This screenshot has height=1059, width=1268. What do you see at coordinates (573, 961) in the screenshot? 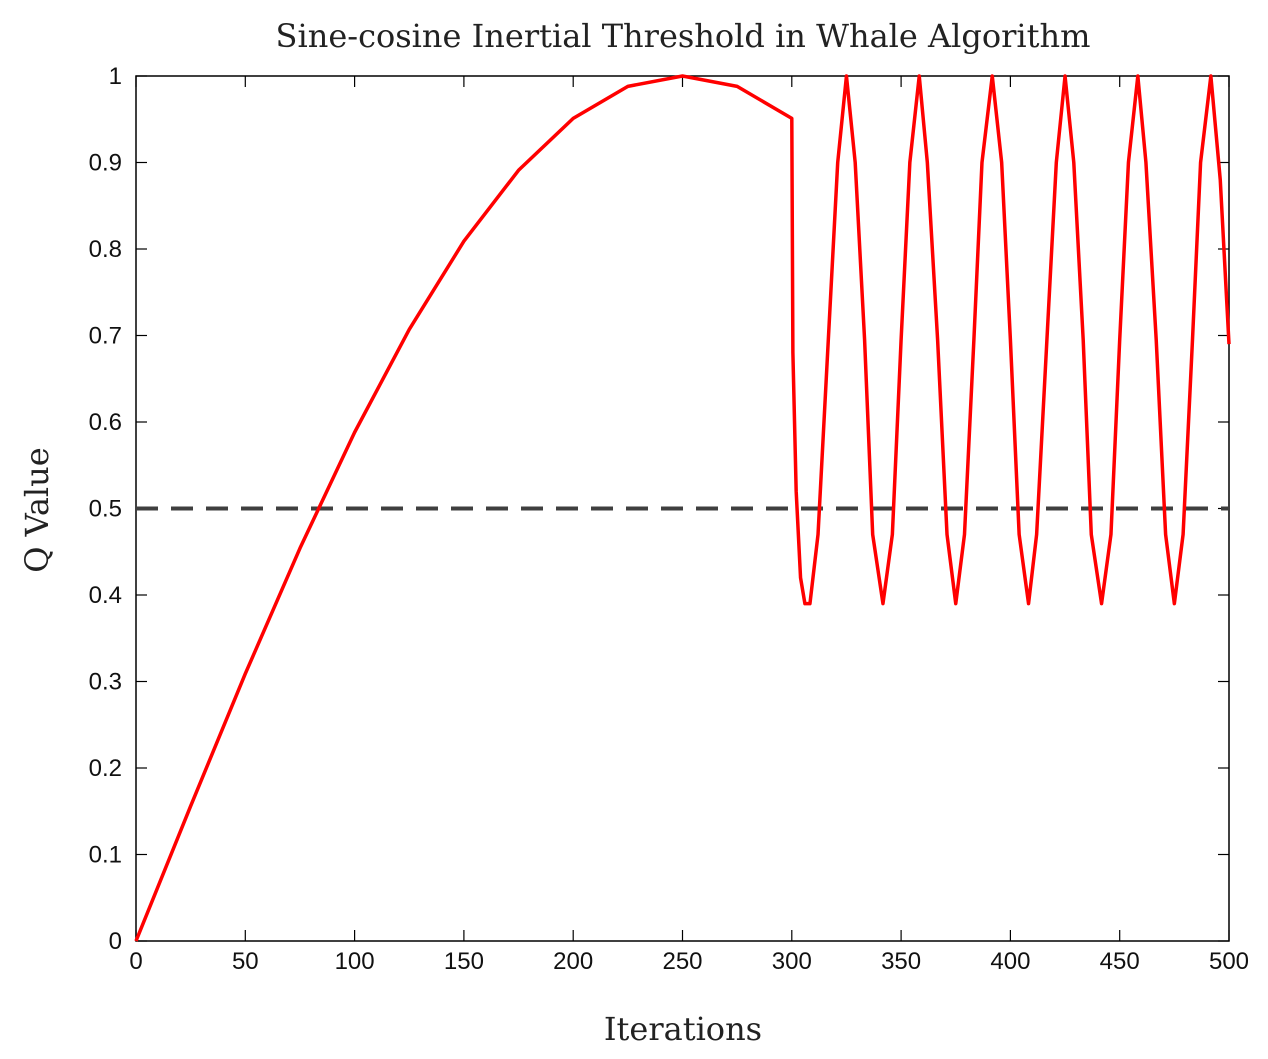
I see `x-tick-label: 200` at bounding box center [573, 961].